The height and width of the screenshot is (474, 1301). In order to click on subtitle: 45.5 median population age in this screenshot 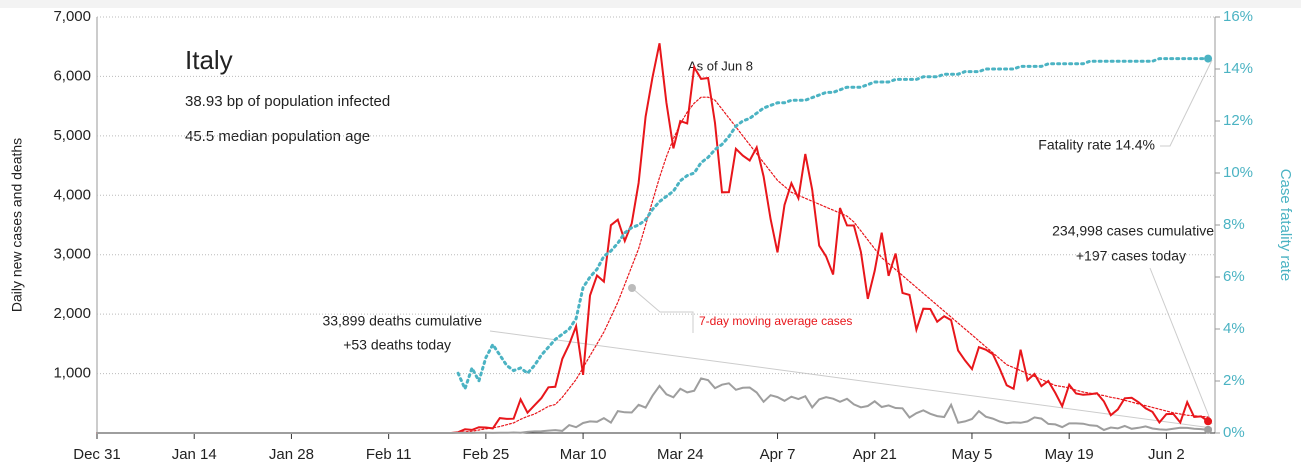, I will do `click(277, 136)`.